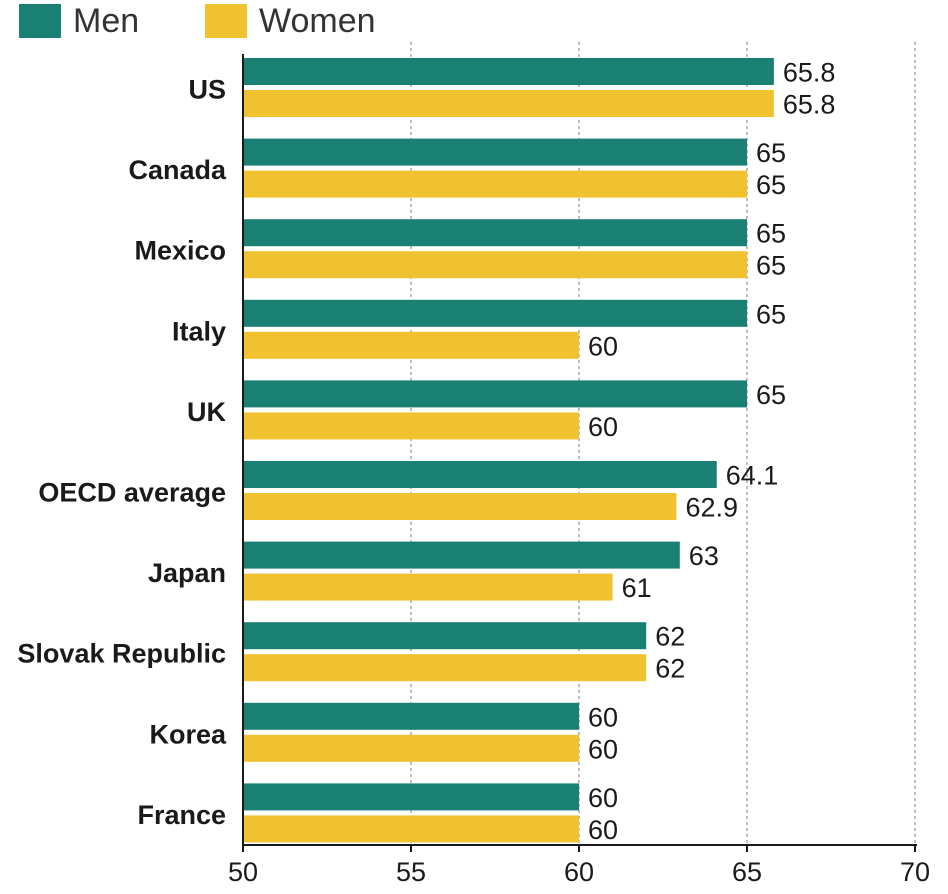 The width and height of the screenshot is (948, 894). What do you see at coordinates (711, 508) in the screenshot?
I see `value-label-women-5: 62.9` at bounding box center [711, 508].